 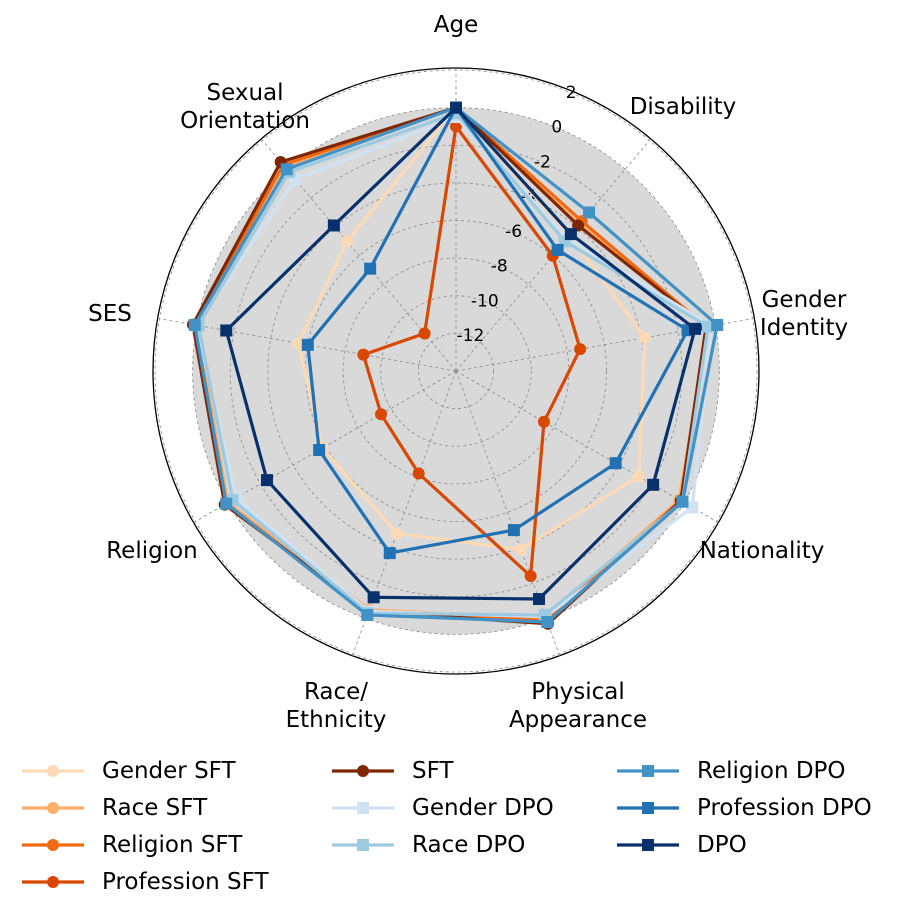 I want to click on axis-label-gender-identity: Gender Identity, so click(x=804, y=314).